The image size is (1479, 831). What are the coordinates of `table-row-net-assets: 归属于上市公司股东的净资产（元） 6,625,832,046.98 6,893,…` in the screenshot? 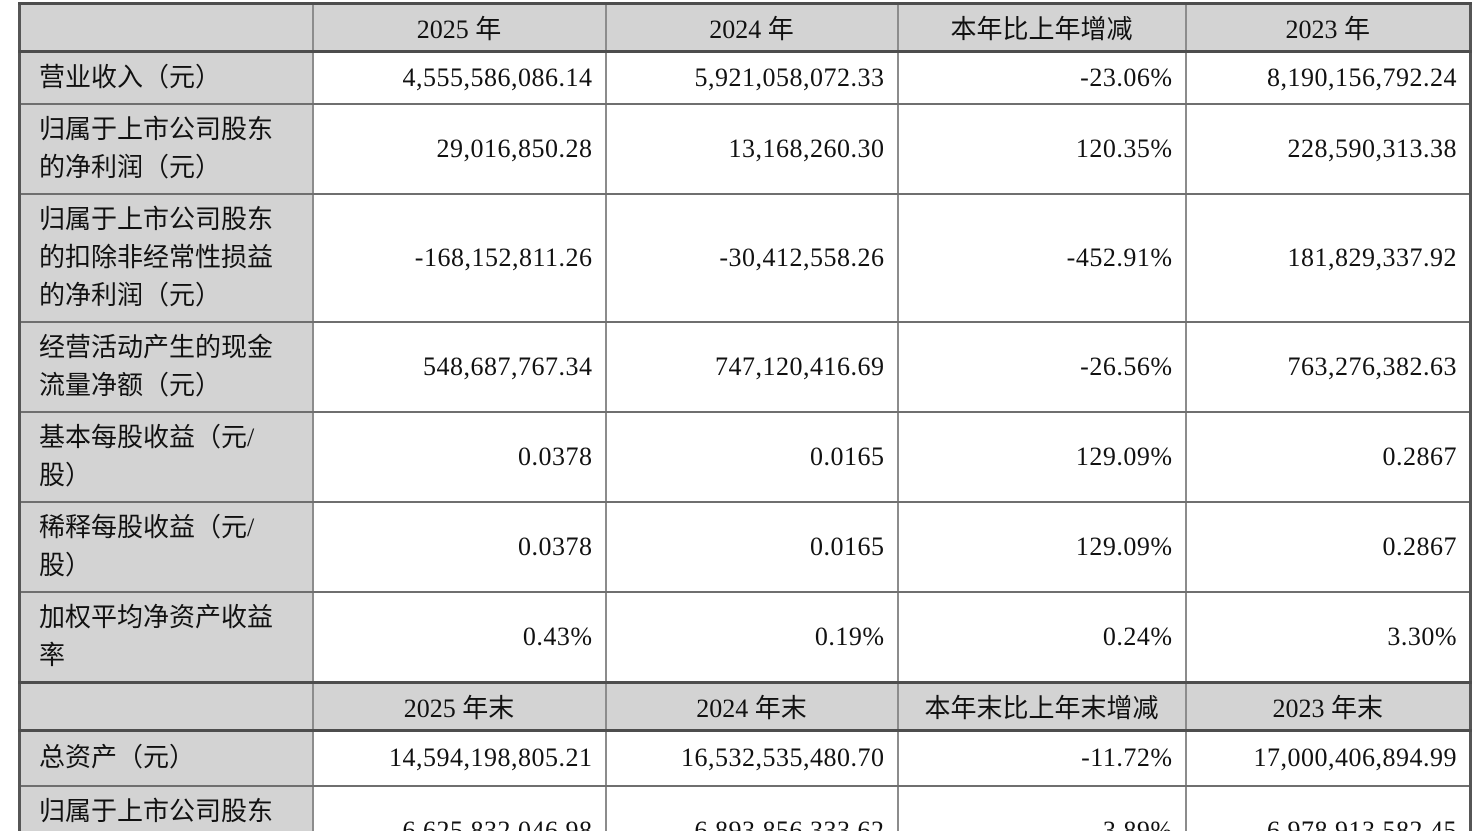 It's located at (745, 807).